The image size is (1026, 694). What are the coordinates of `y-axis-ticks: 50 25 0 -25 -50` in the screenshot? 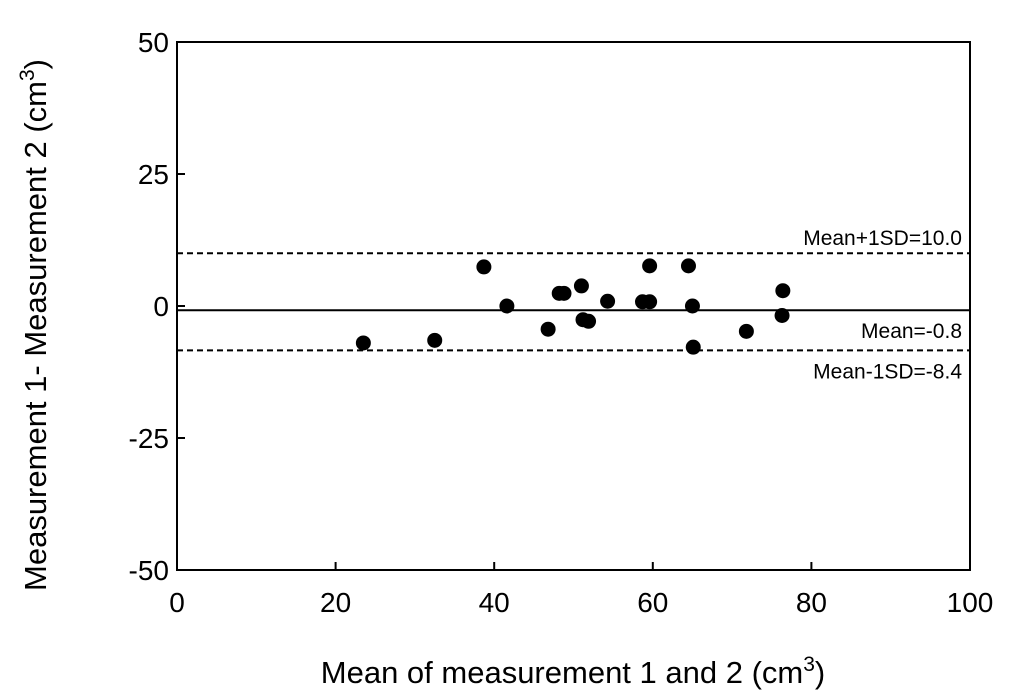 It's located at (157, 306).